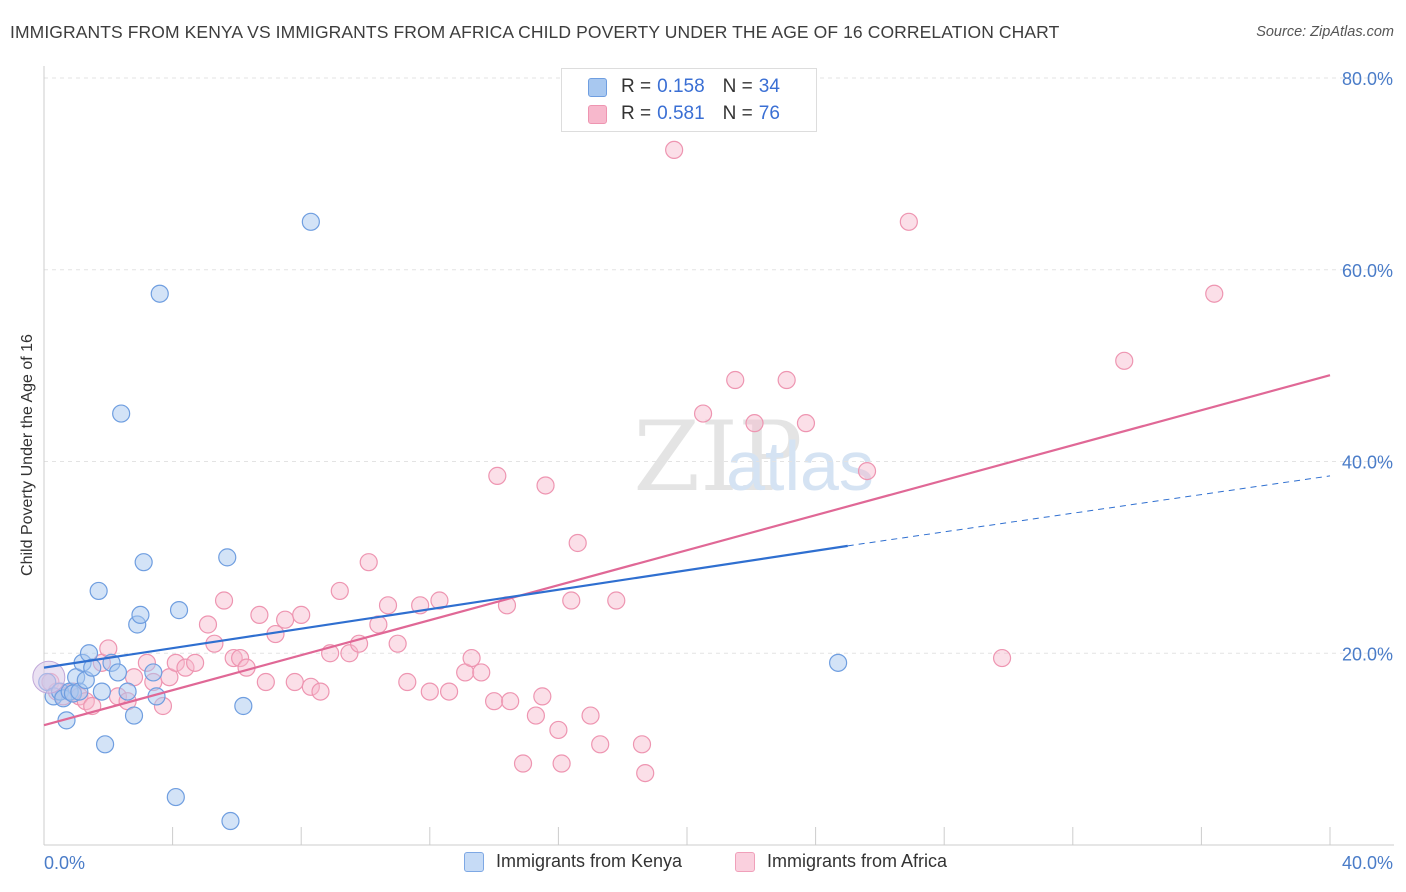 This screenshot has height=892, width=1406. I want to click on cluster-point, so click(49, 677).